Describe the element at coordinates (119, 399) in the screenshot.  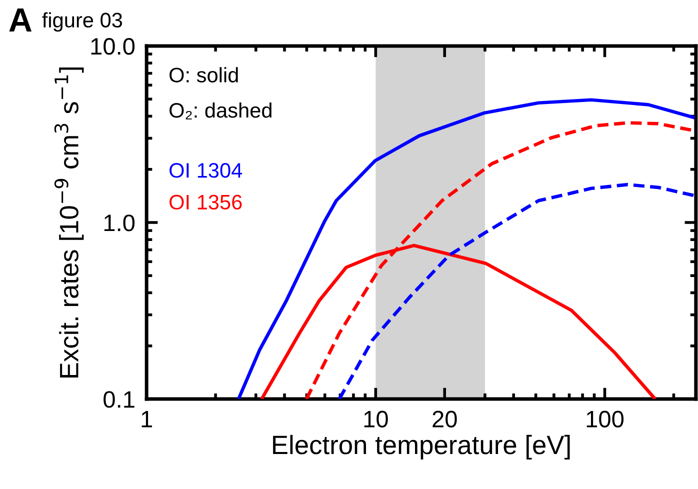
I see `y-tick-label: 0.1` at that location.